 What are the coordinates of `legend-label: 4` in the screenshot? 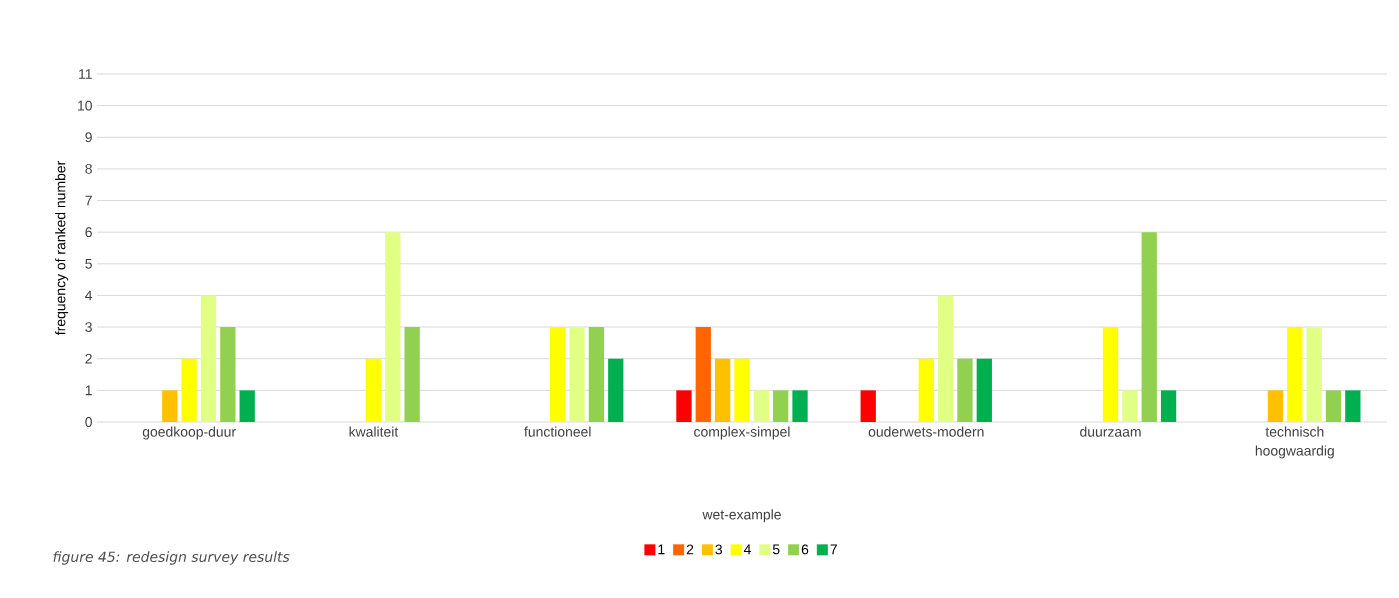 It's located at (747, 549).